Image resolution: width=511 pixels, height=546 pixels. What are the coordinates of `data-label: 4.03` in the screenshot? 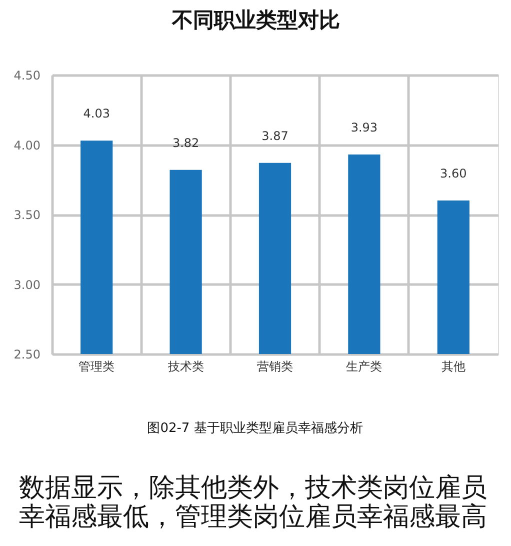 It's located at (96, 113).